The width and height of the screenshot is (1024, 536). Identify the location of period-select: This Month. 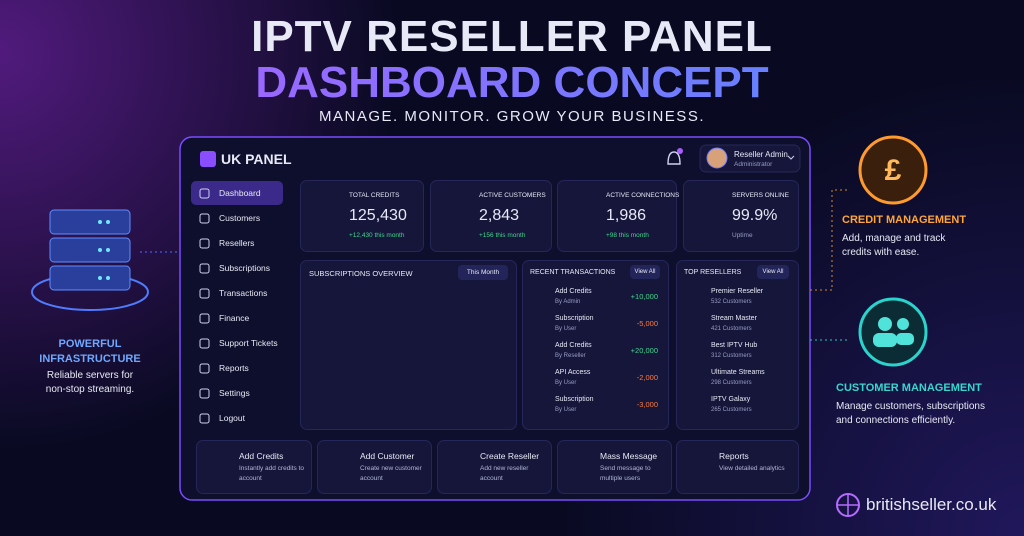
(483, 272).